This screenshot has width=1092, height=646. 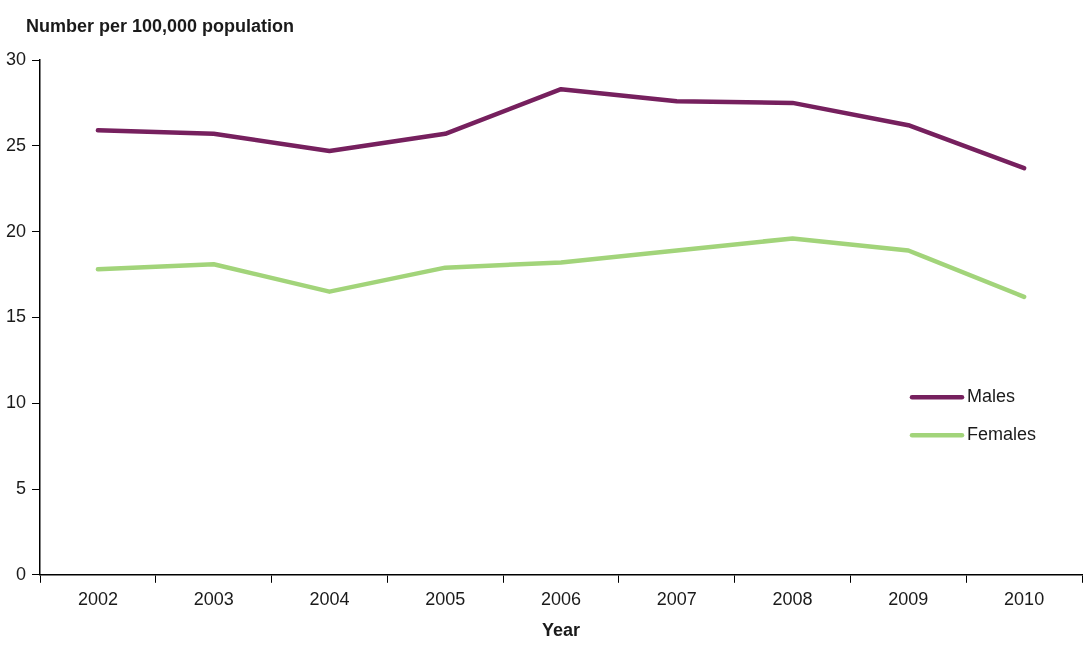 What do you see at coordinates (561, 630) in the screenshot?
I see `x-axis-title: Year` at bounding box center [561, 630].